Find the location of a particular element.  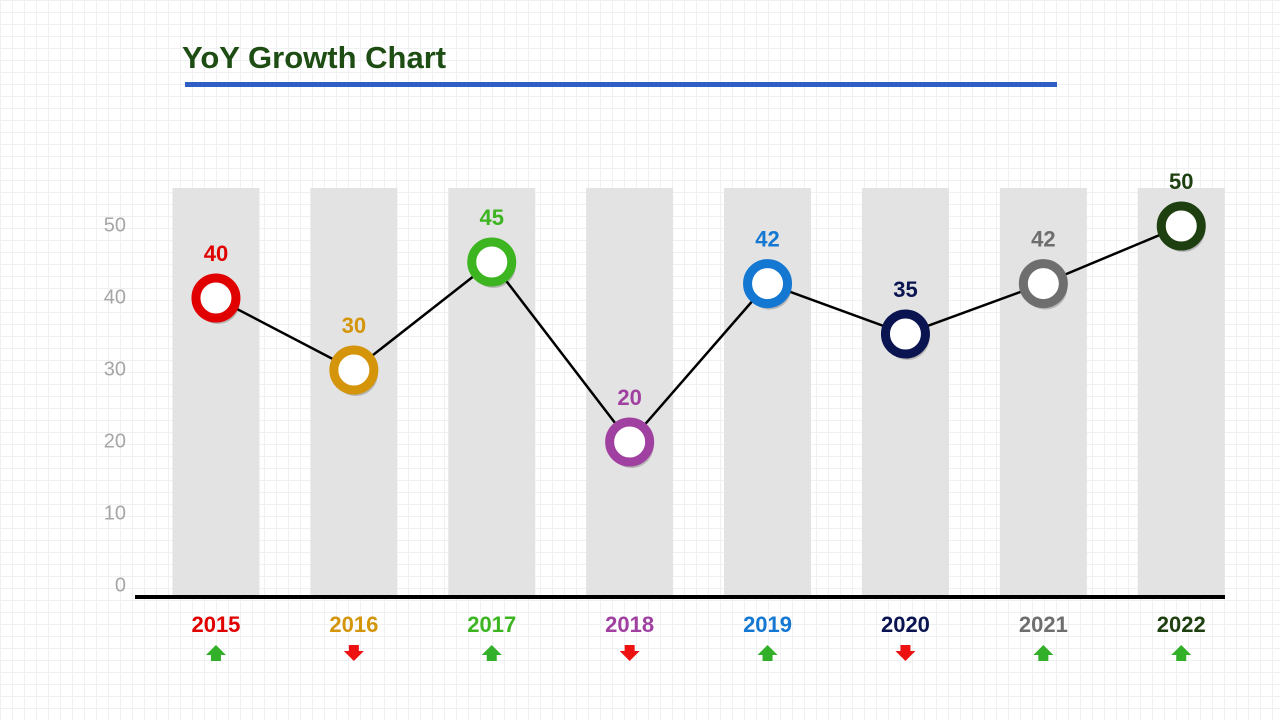

x-tick-label: 2020 is located at coordinates (905, 624).